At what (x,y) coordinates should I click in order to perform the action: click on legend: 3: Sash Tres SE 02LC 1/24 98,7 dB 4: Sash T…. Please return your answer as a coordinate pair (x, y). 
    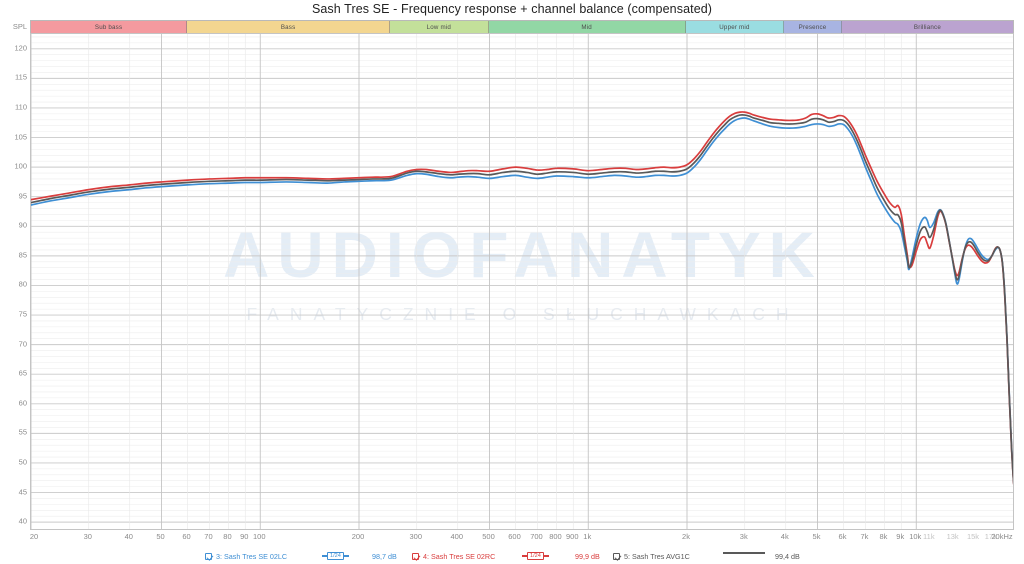
    Looking at the image, I should click on (512, 556).